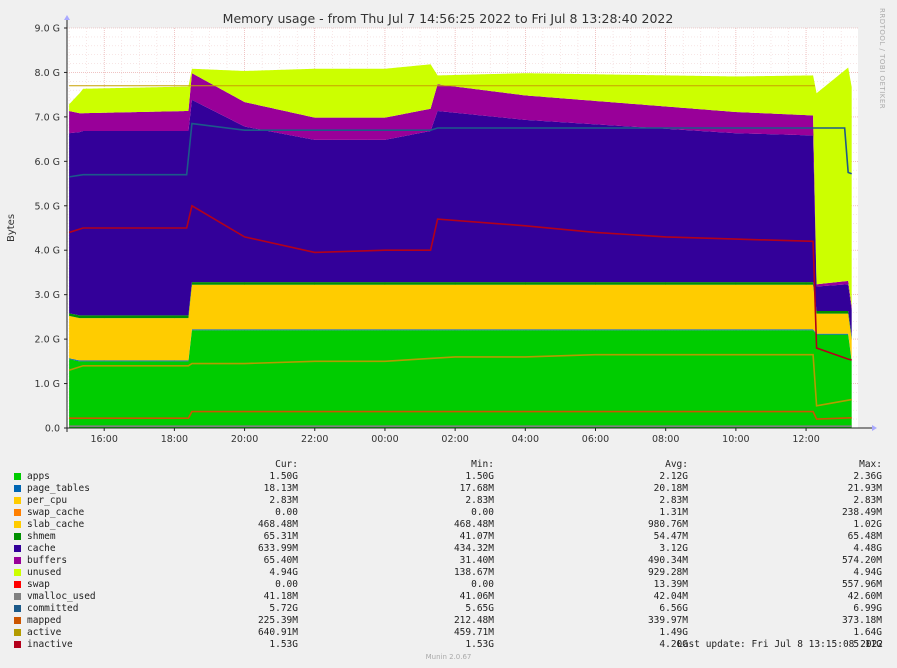 The height and width of the screenshot is (668, 897). I want to click on legend-min-value: 459.71M, so click(473, 632).